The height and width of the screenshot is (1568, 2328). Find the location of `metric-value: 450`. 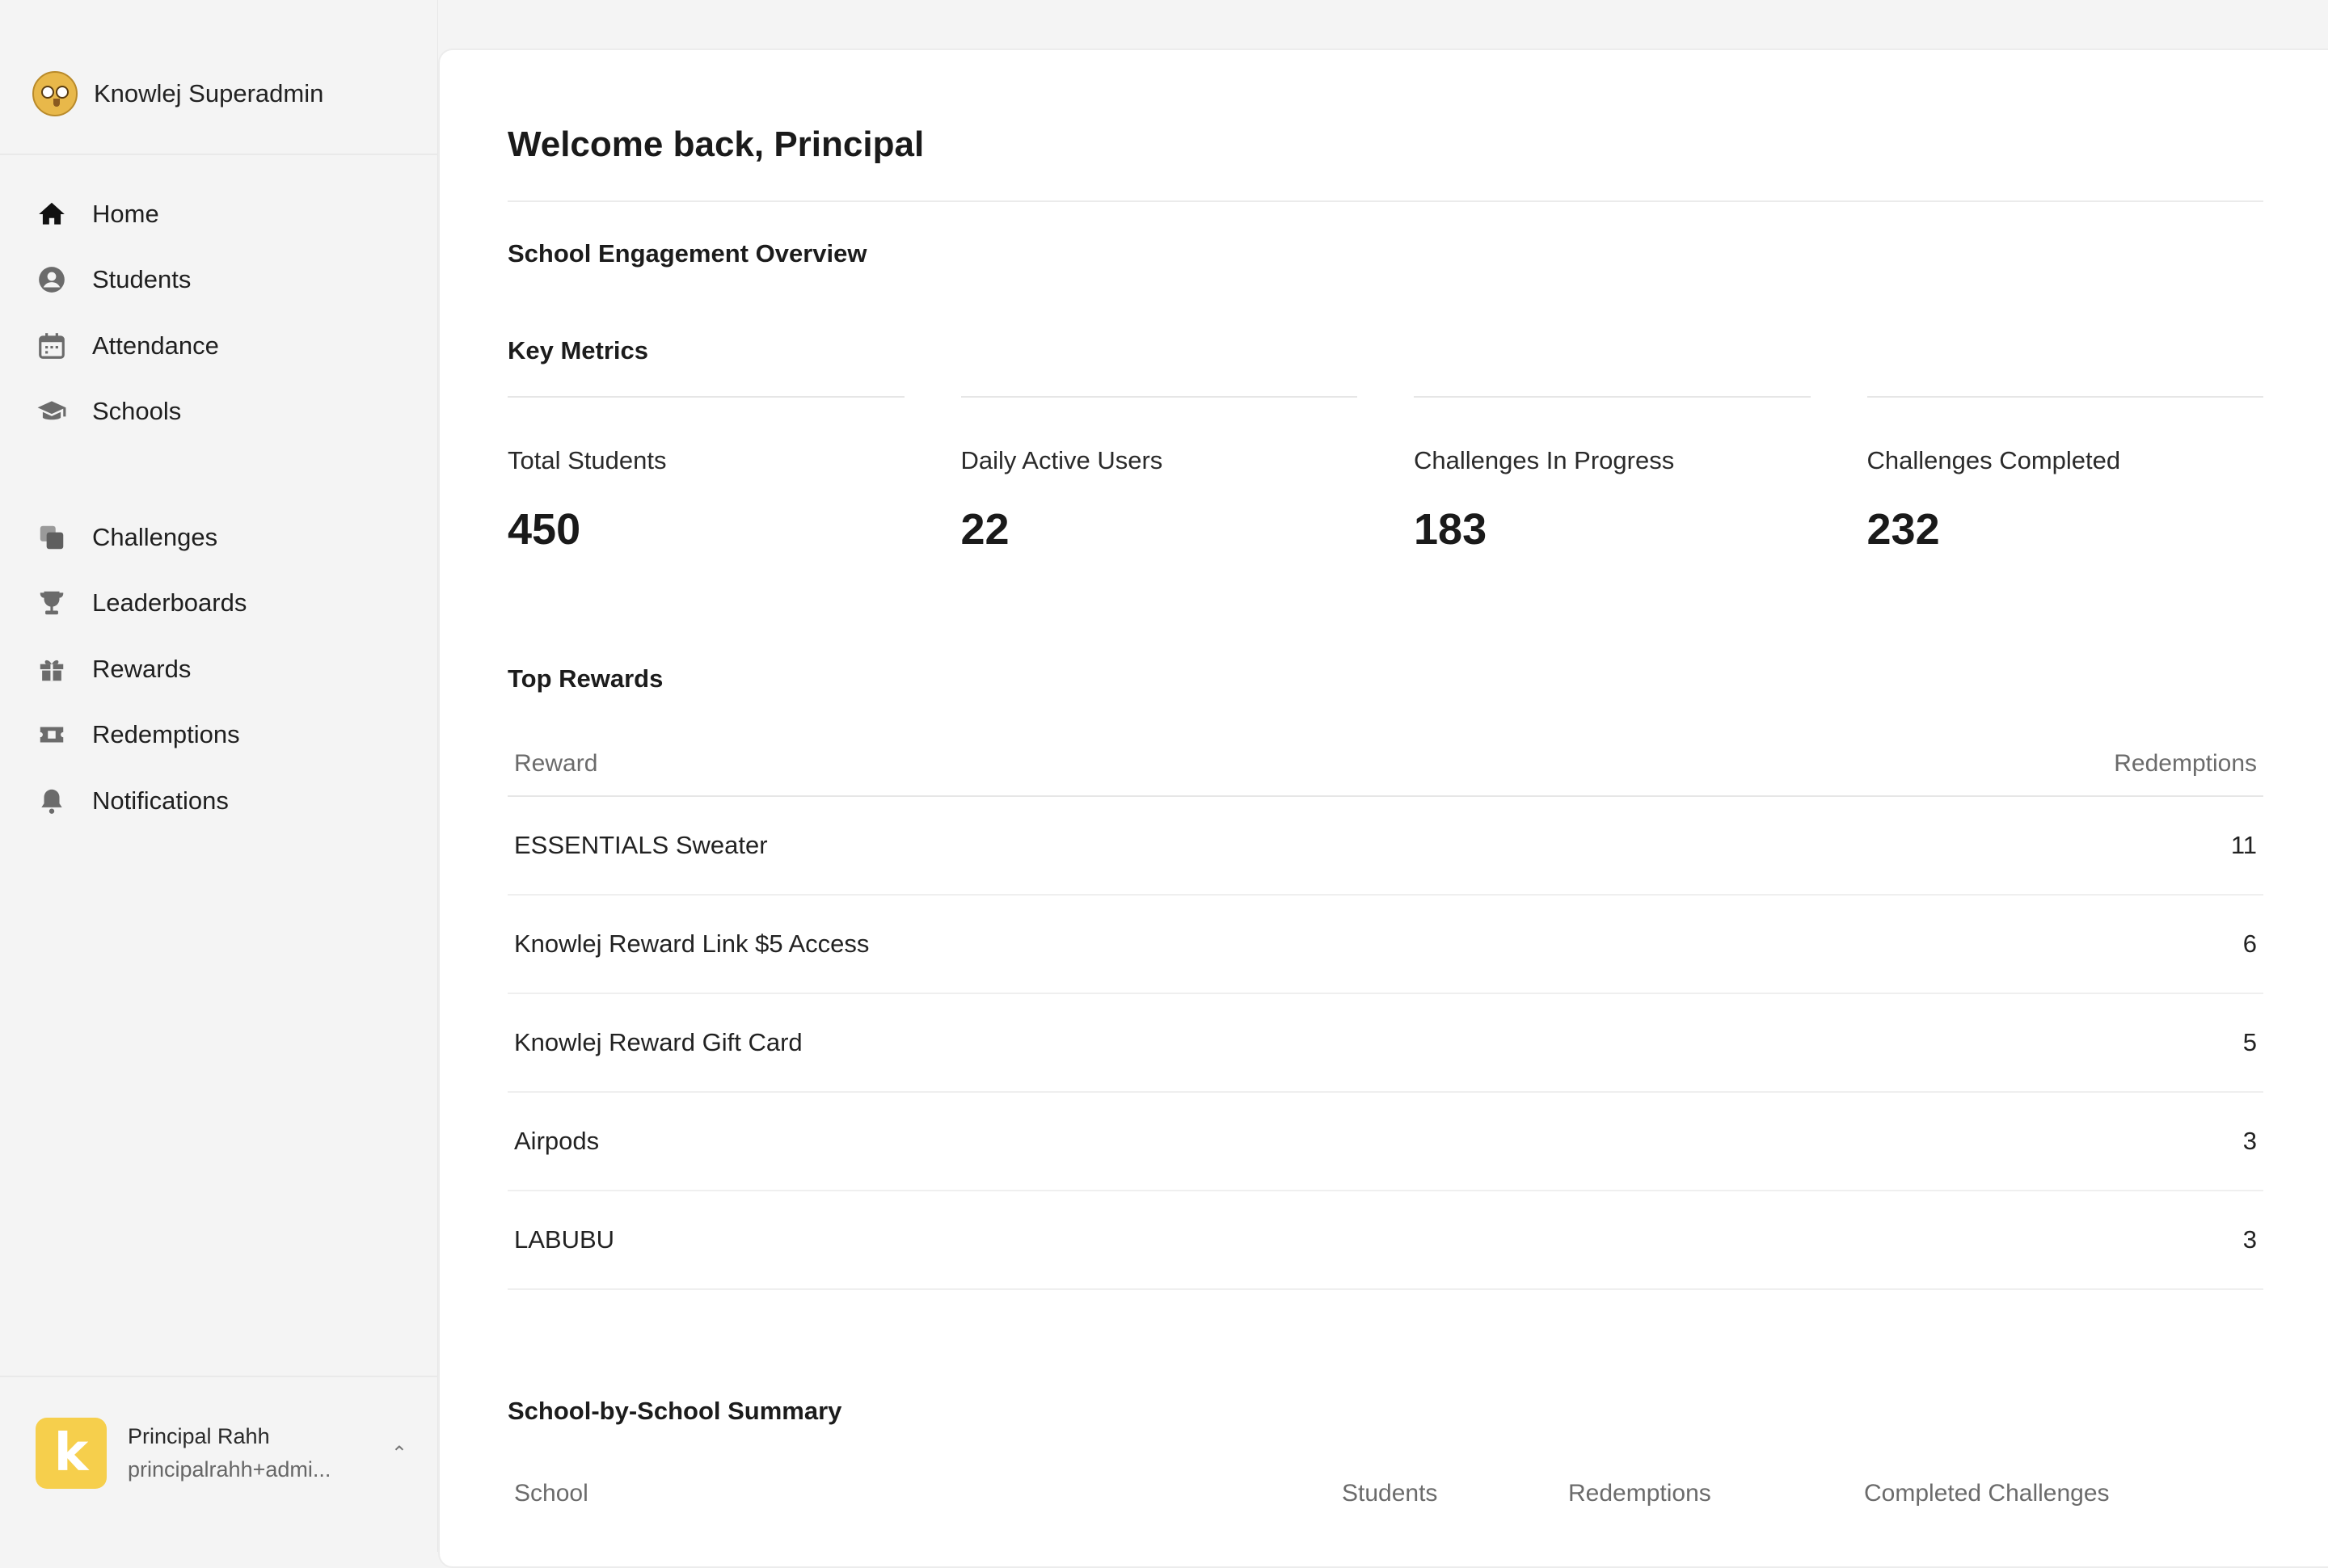

metric-value: 450 is located at coordinates (544, 529).